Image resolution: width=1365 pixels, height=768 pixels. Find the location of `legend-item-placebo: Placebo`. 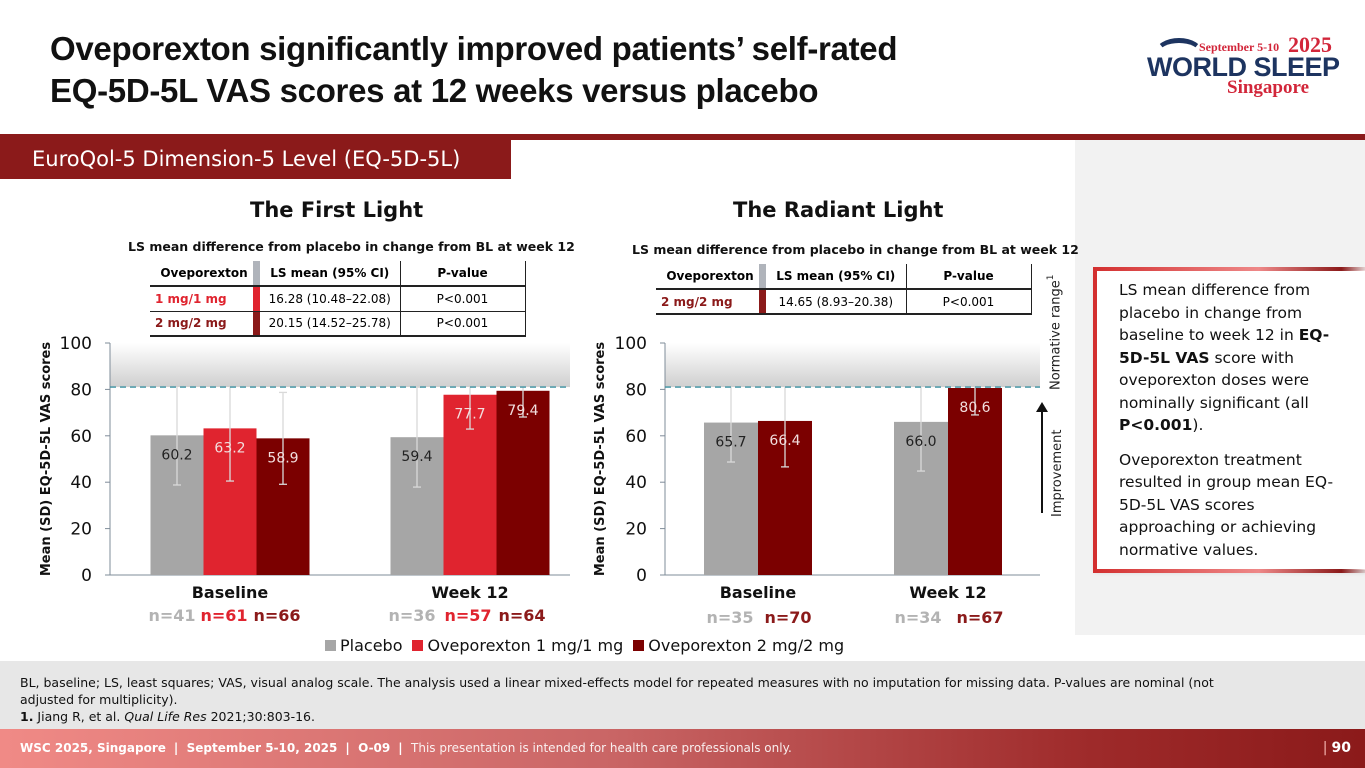

legend-item-placebo: Placebo is located at coordinates (363, 645).